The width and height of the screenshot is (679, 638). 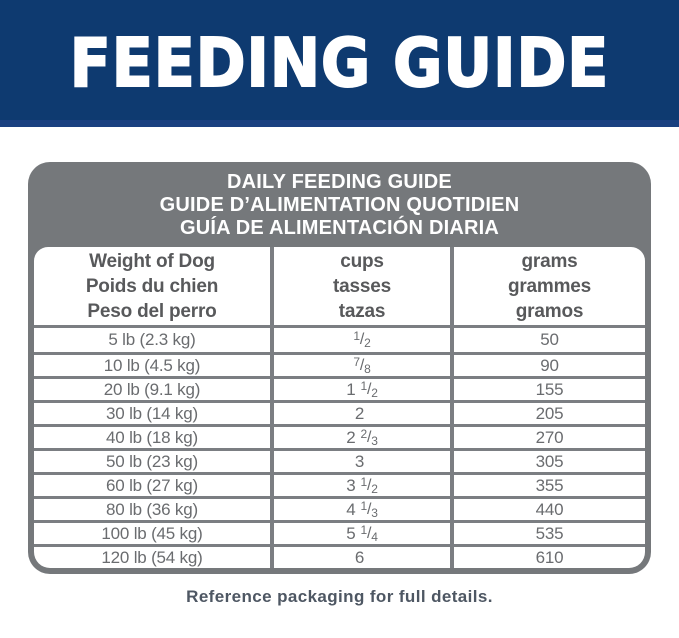 What do you see at coordinates (549, 533) in the screenshot?
I see `grams-cell: 535` at bounding box center [549, 533].